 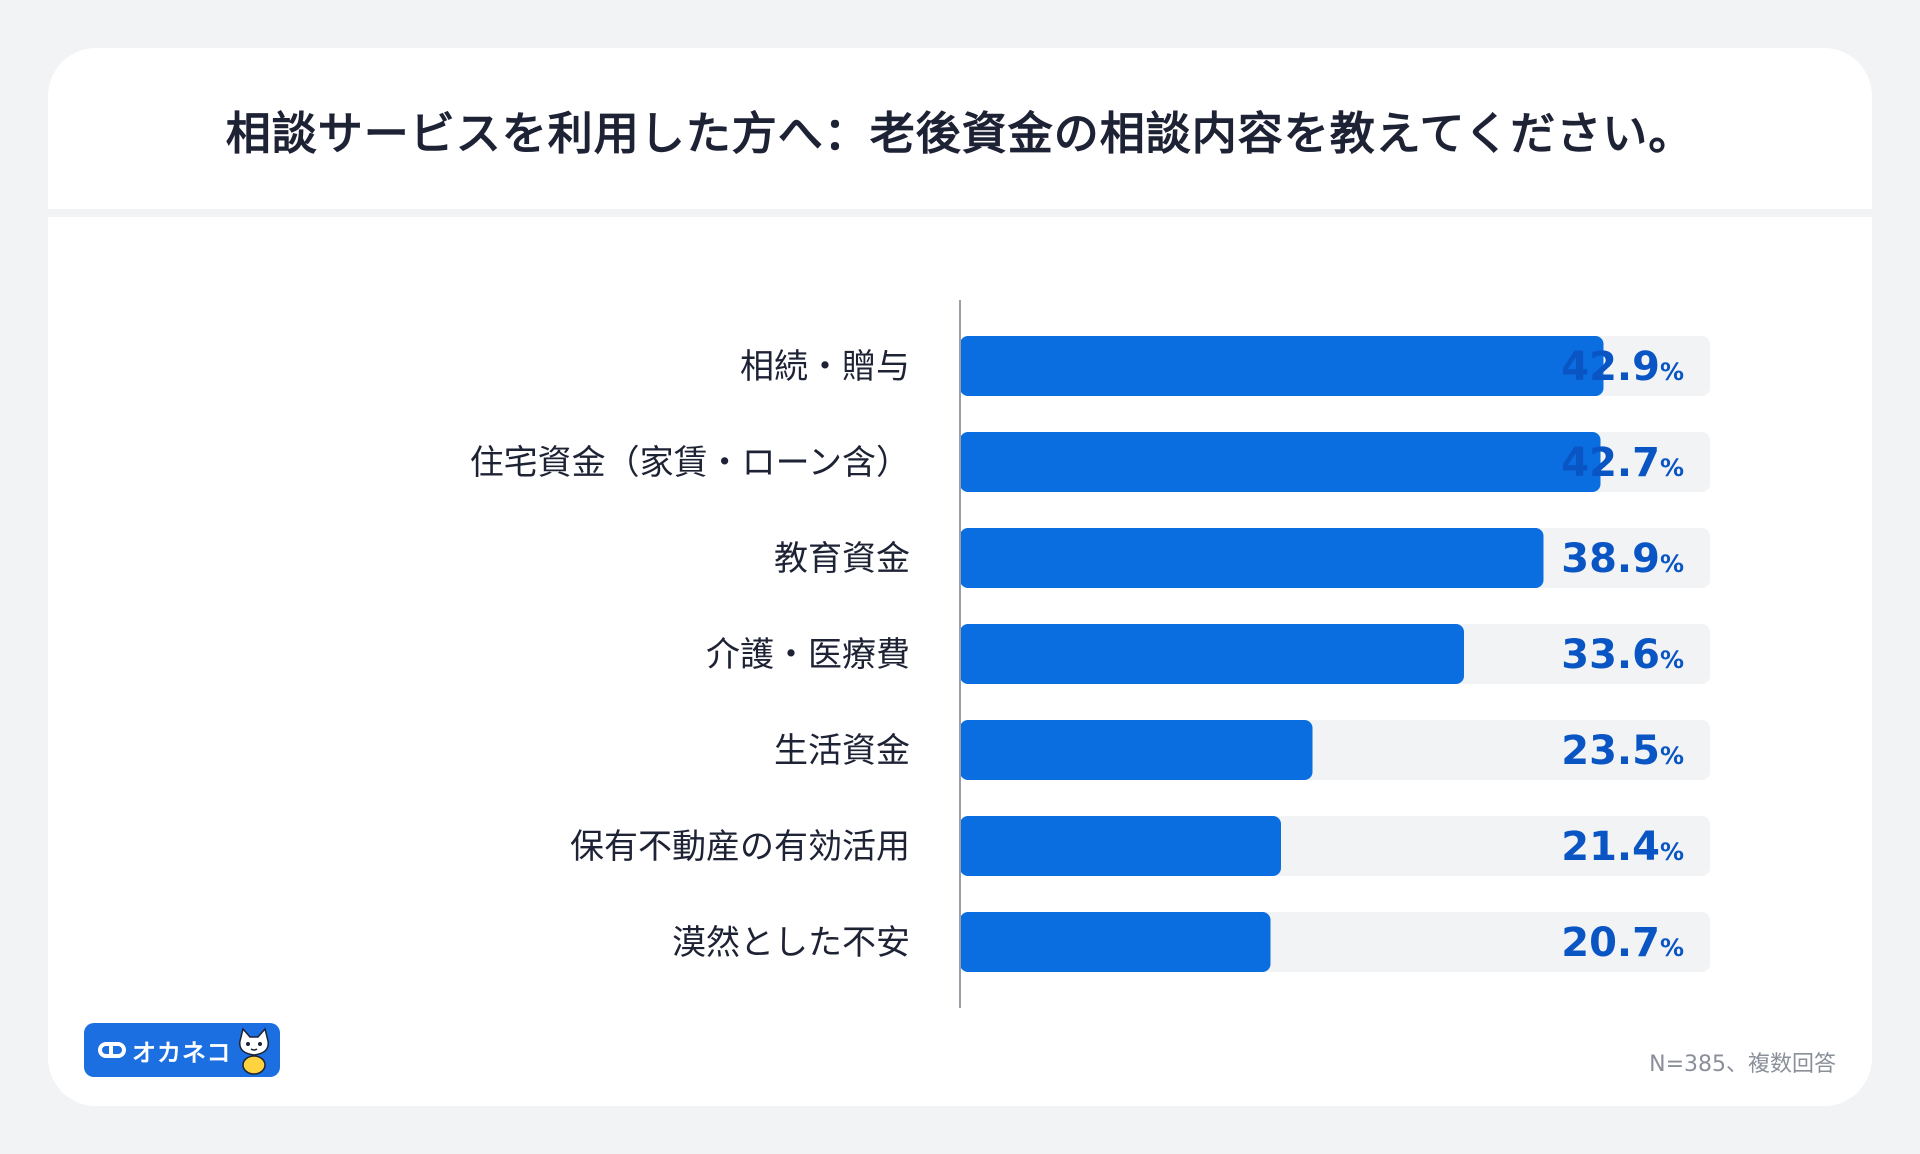 I want to click on bar-row: 保有不動産の有効活用 21.4%, so click(x=1140, y=846).